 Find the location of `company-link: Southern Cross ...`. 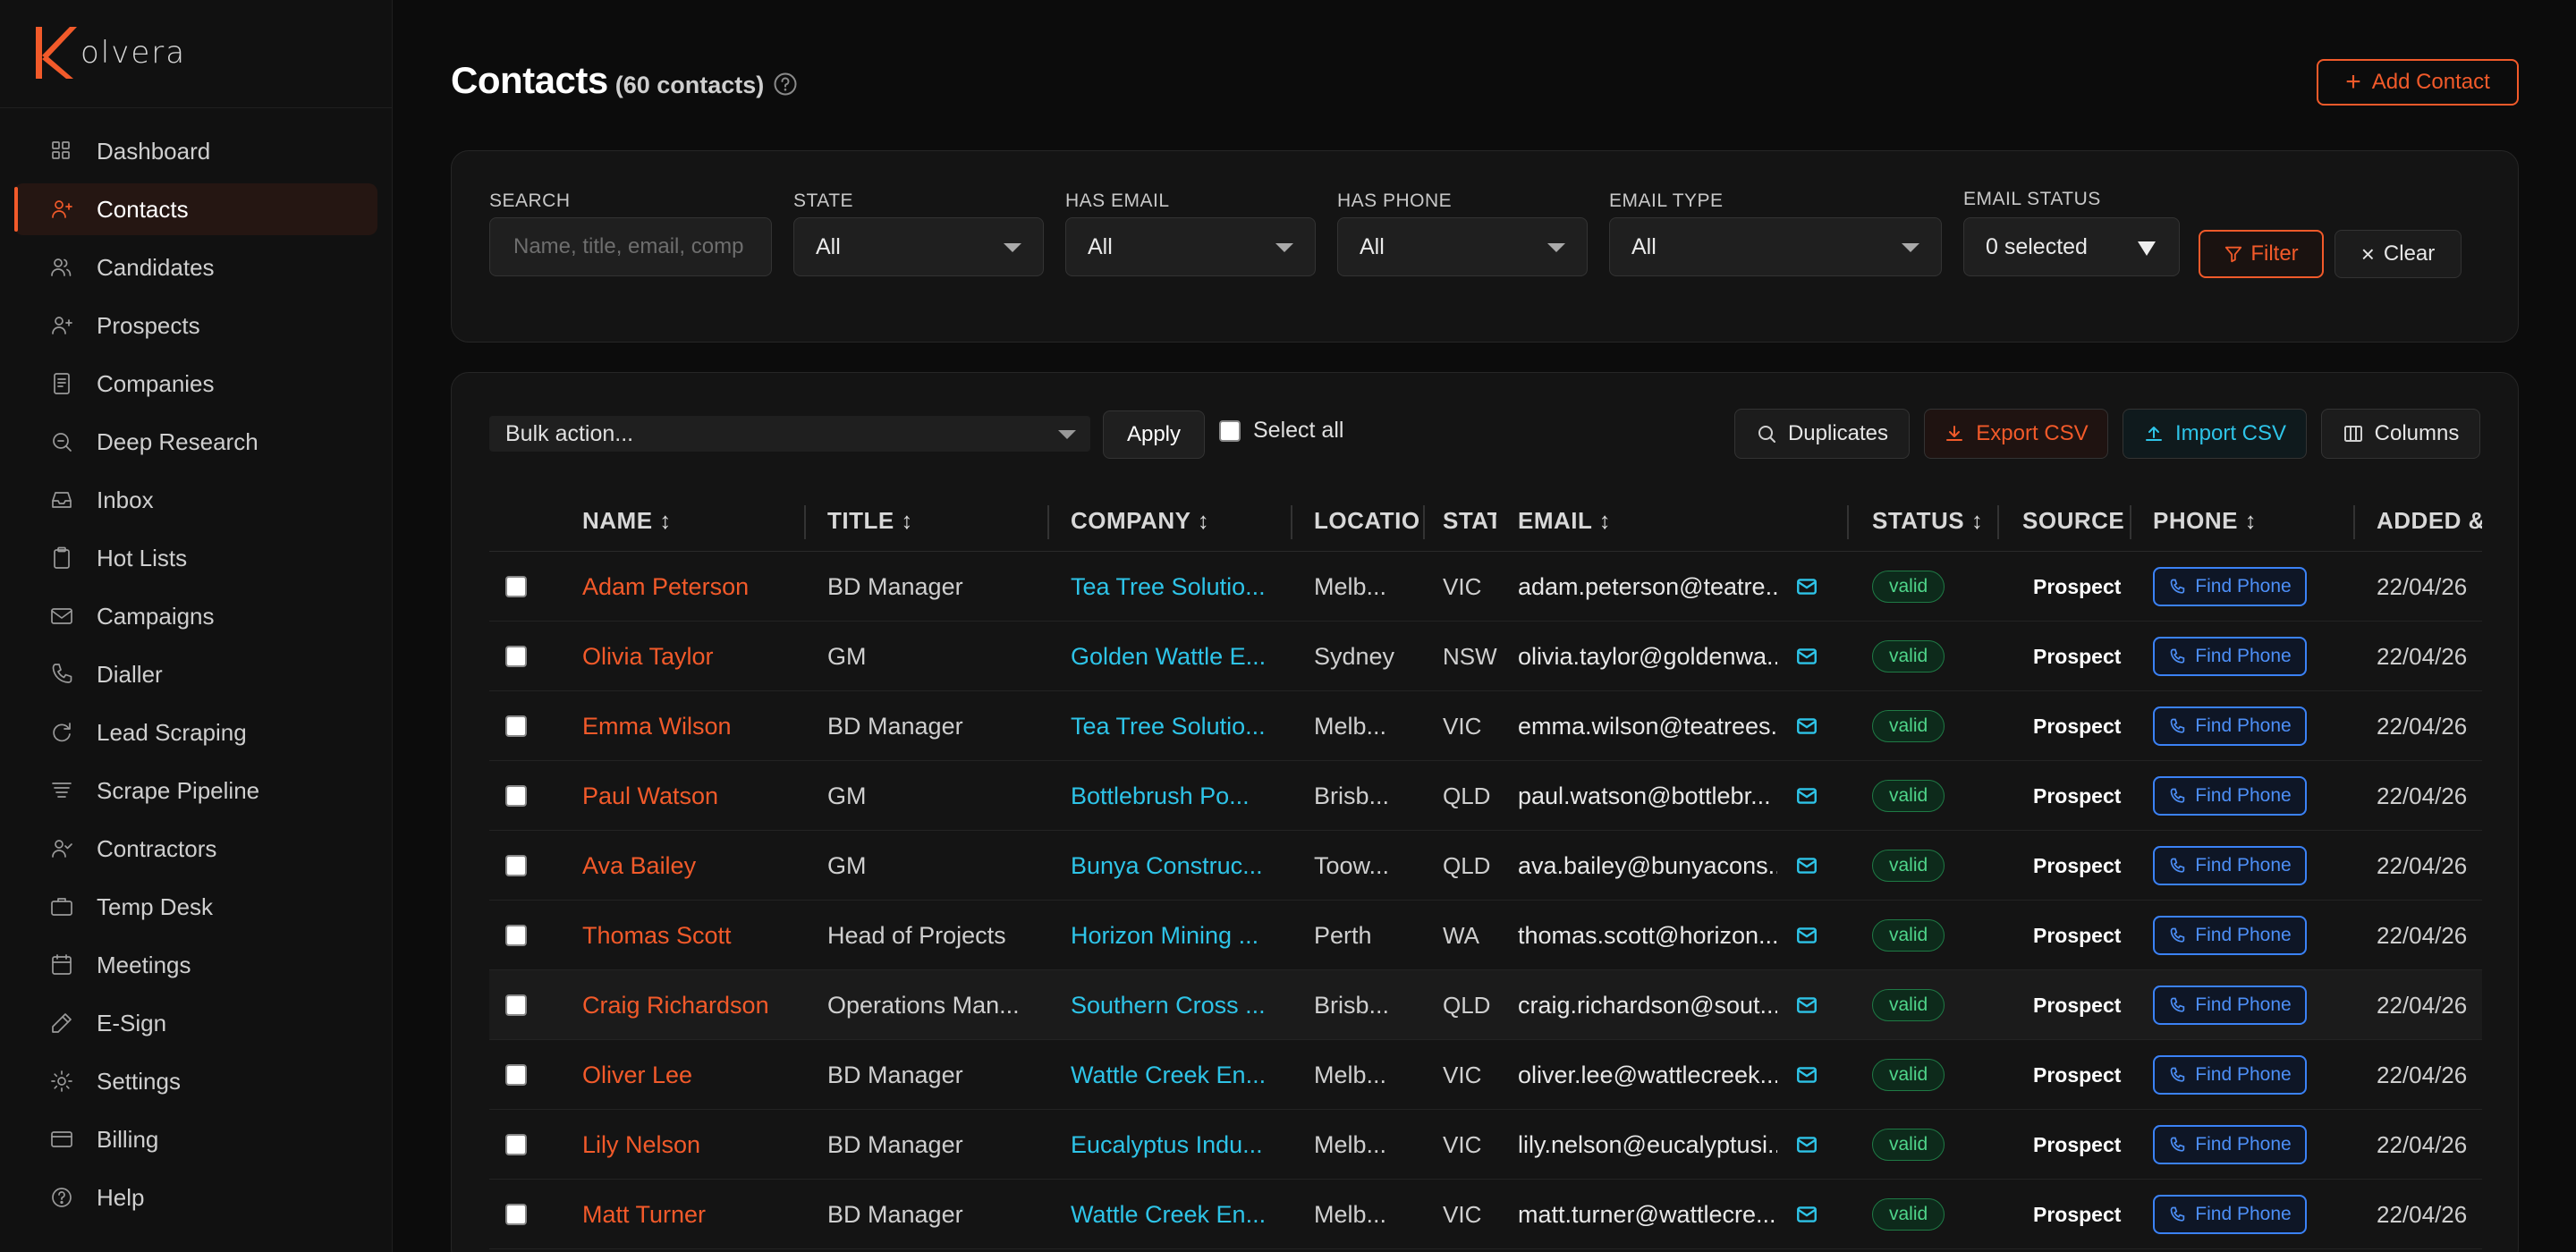

company-link: Southern Cross ... is located at coordinates (1168, 1005).